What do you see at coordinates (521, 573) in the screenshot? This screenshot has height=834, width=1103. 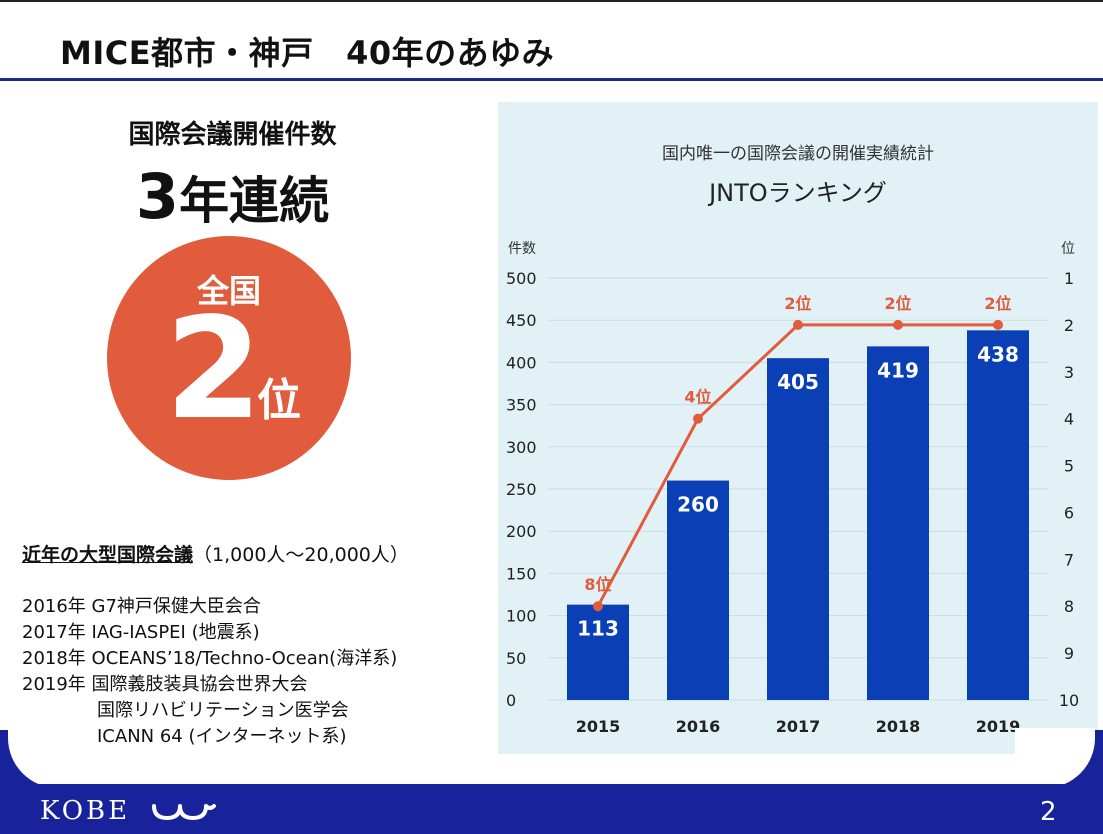 I see `y-tick-label: 150` at bounding box center [521, 573].